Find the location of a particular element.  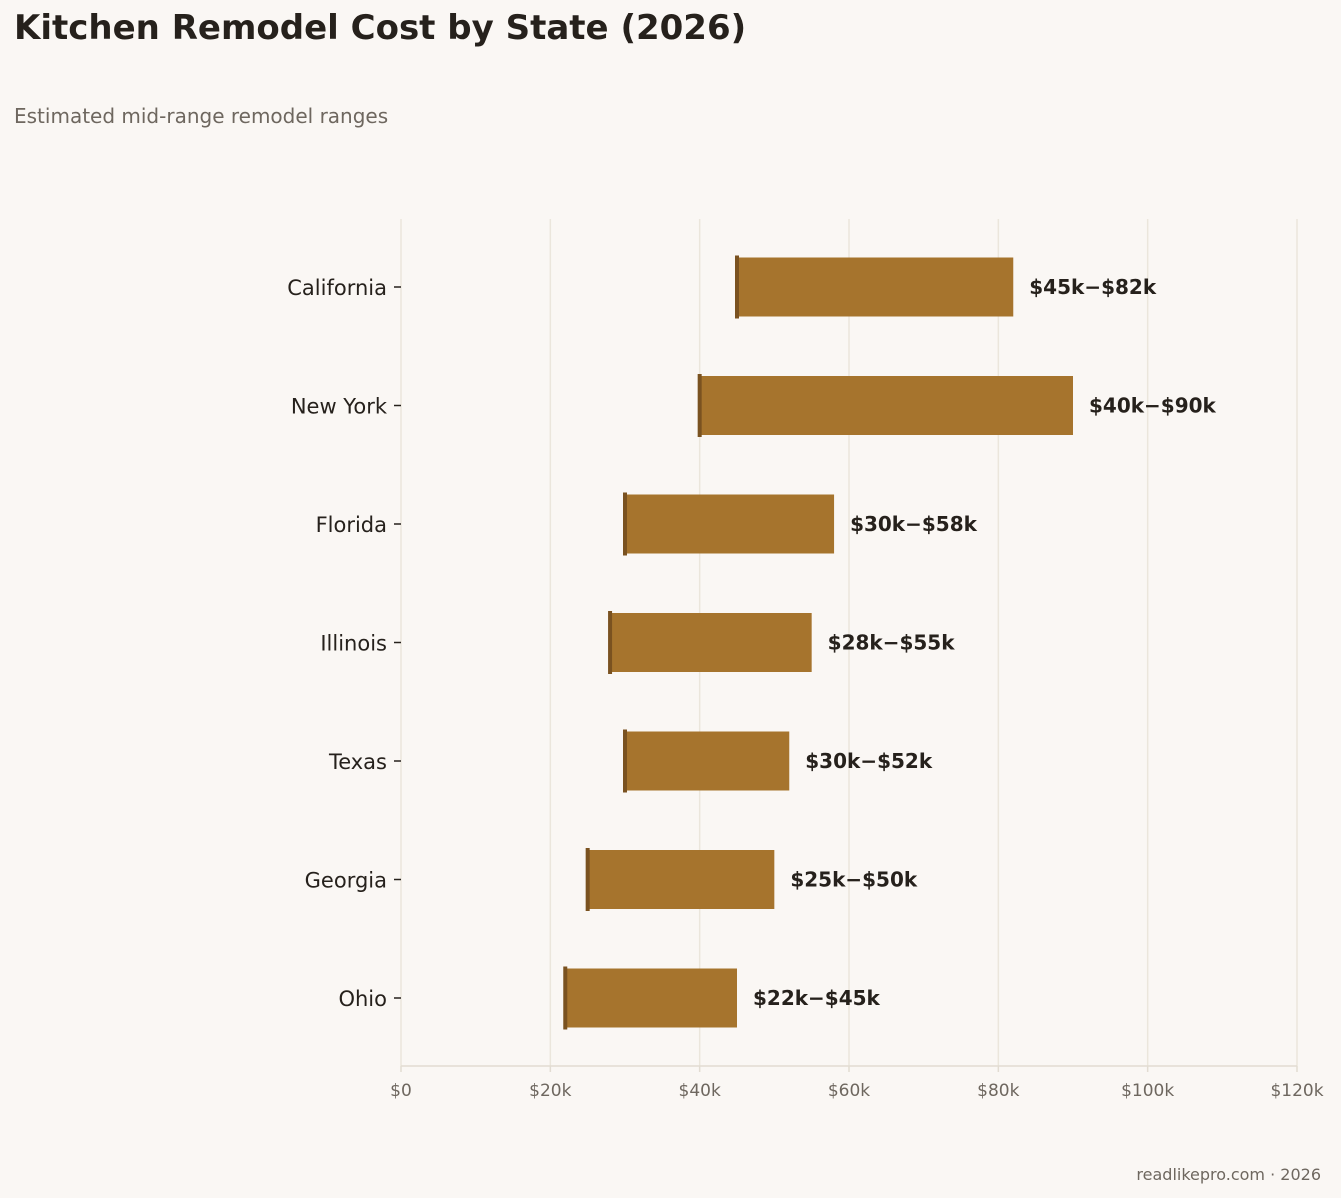

value-label: $22k−$45k is located at coordinates (817, 998).